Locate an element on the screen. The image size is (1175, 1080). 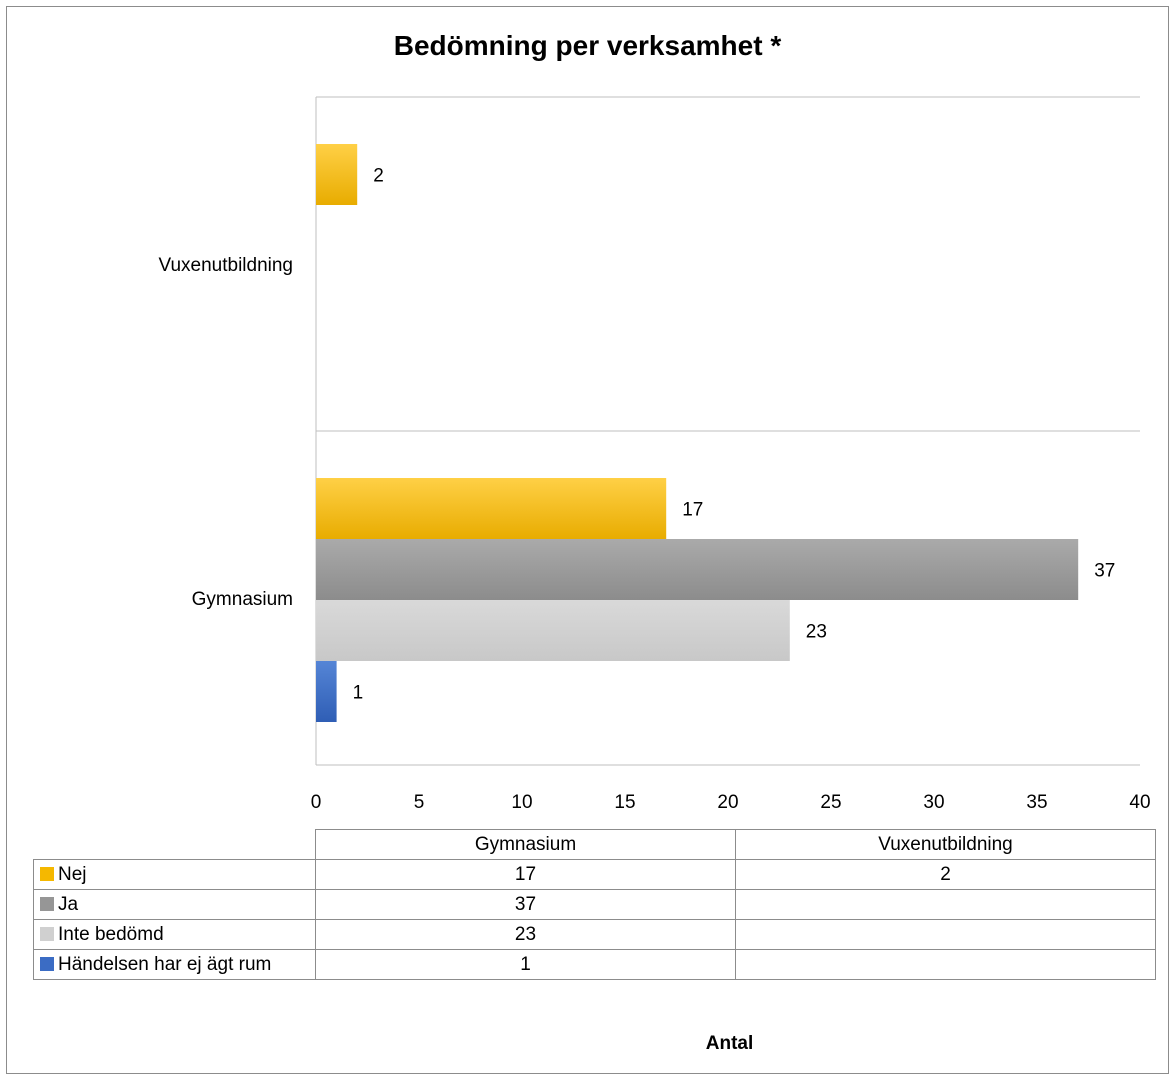
x-tick-label: 10 is located at coordinates (521, 802).